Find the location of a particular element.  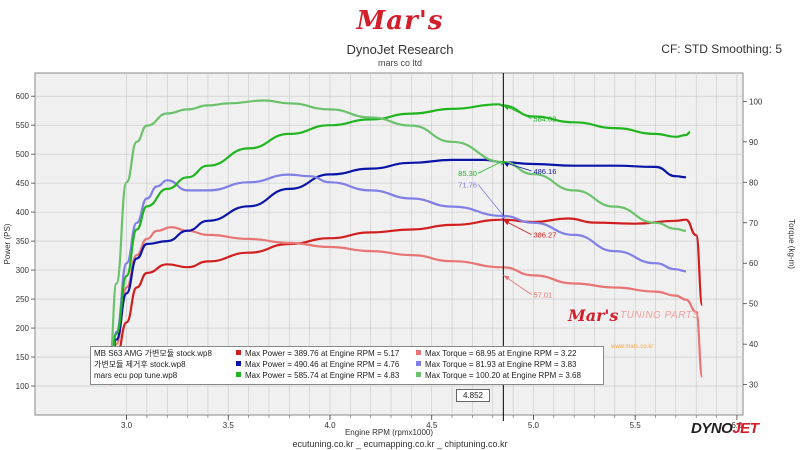

y-right-tick-label: 80 is located at coordinates (753, 182).